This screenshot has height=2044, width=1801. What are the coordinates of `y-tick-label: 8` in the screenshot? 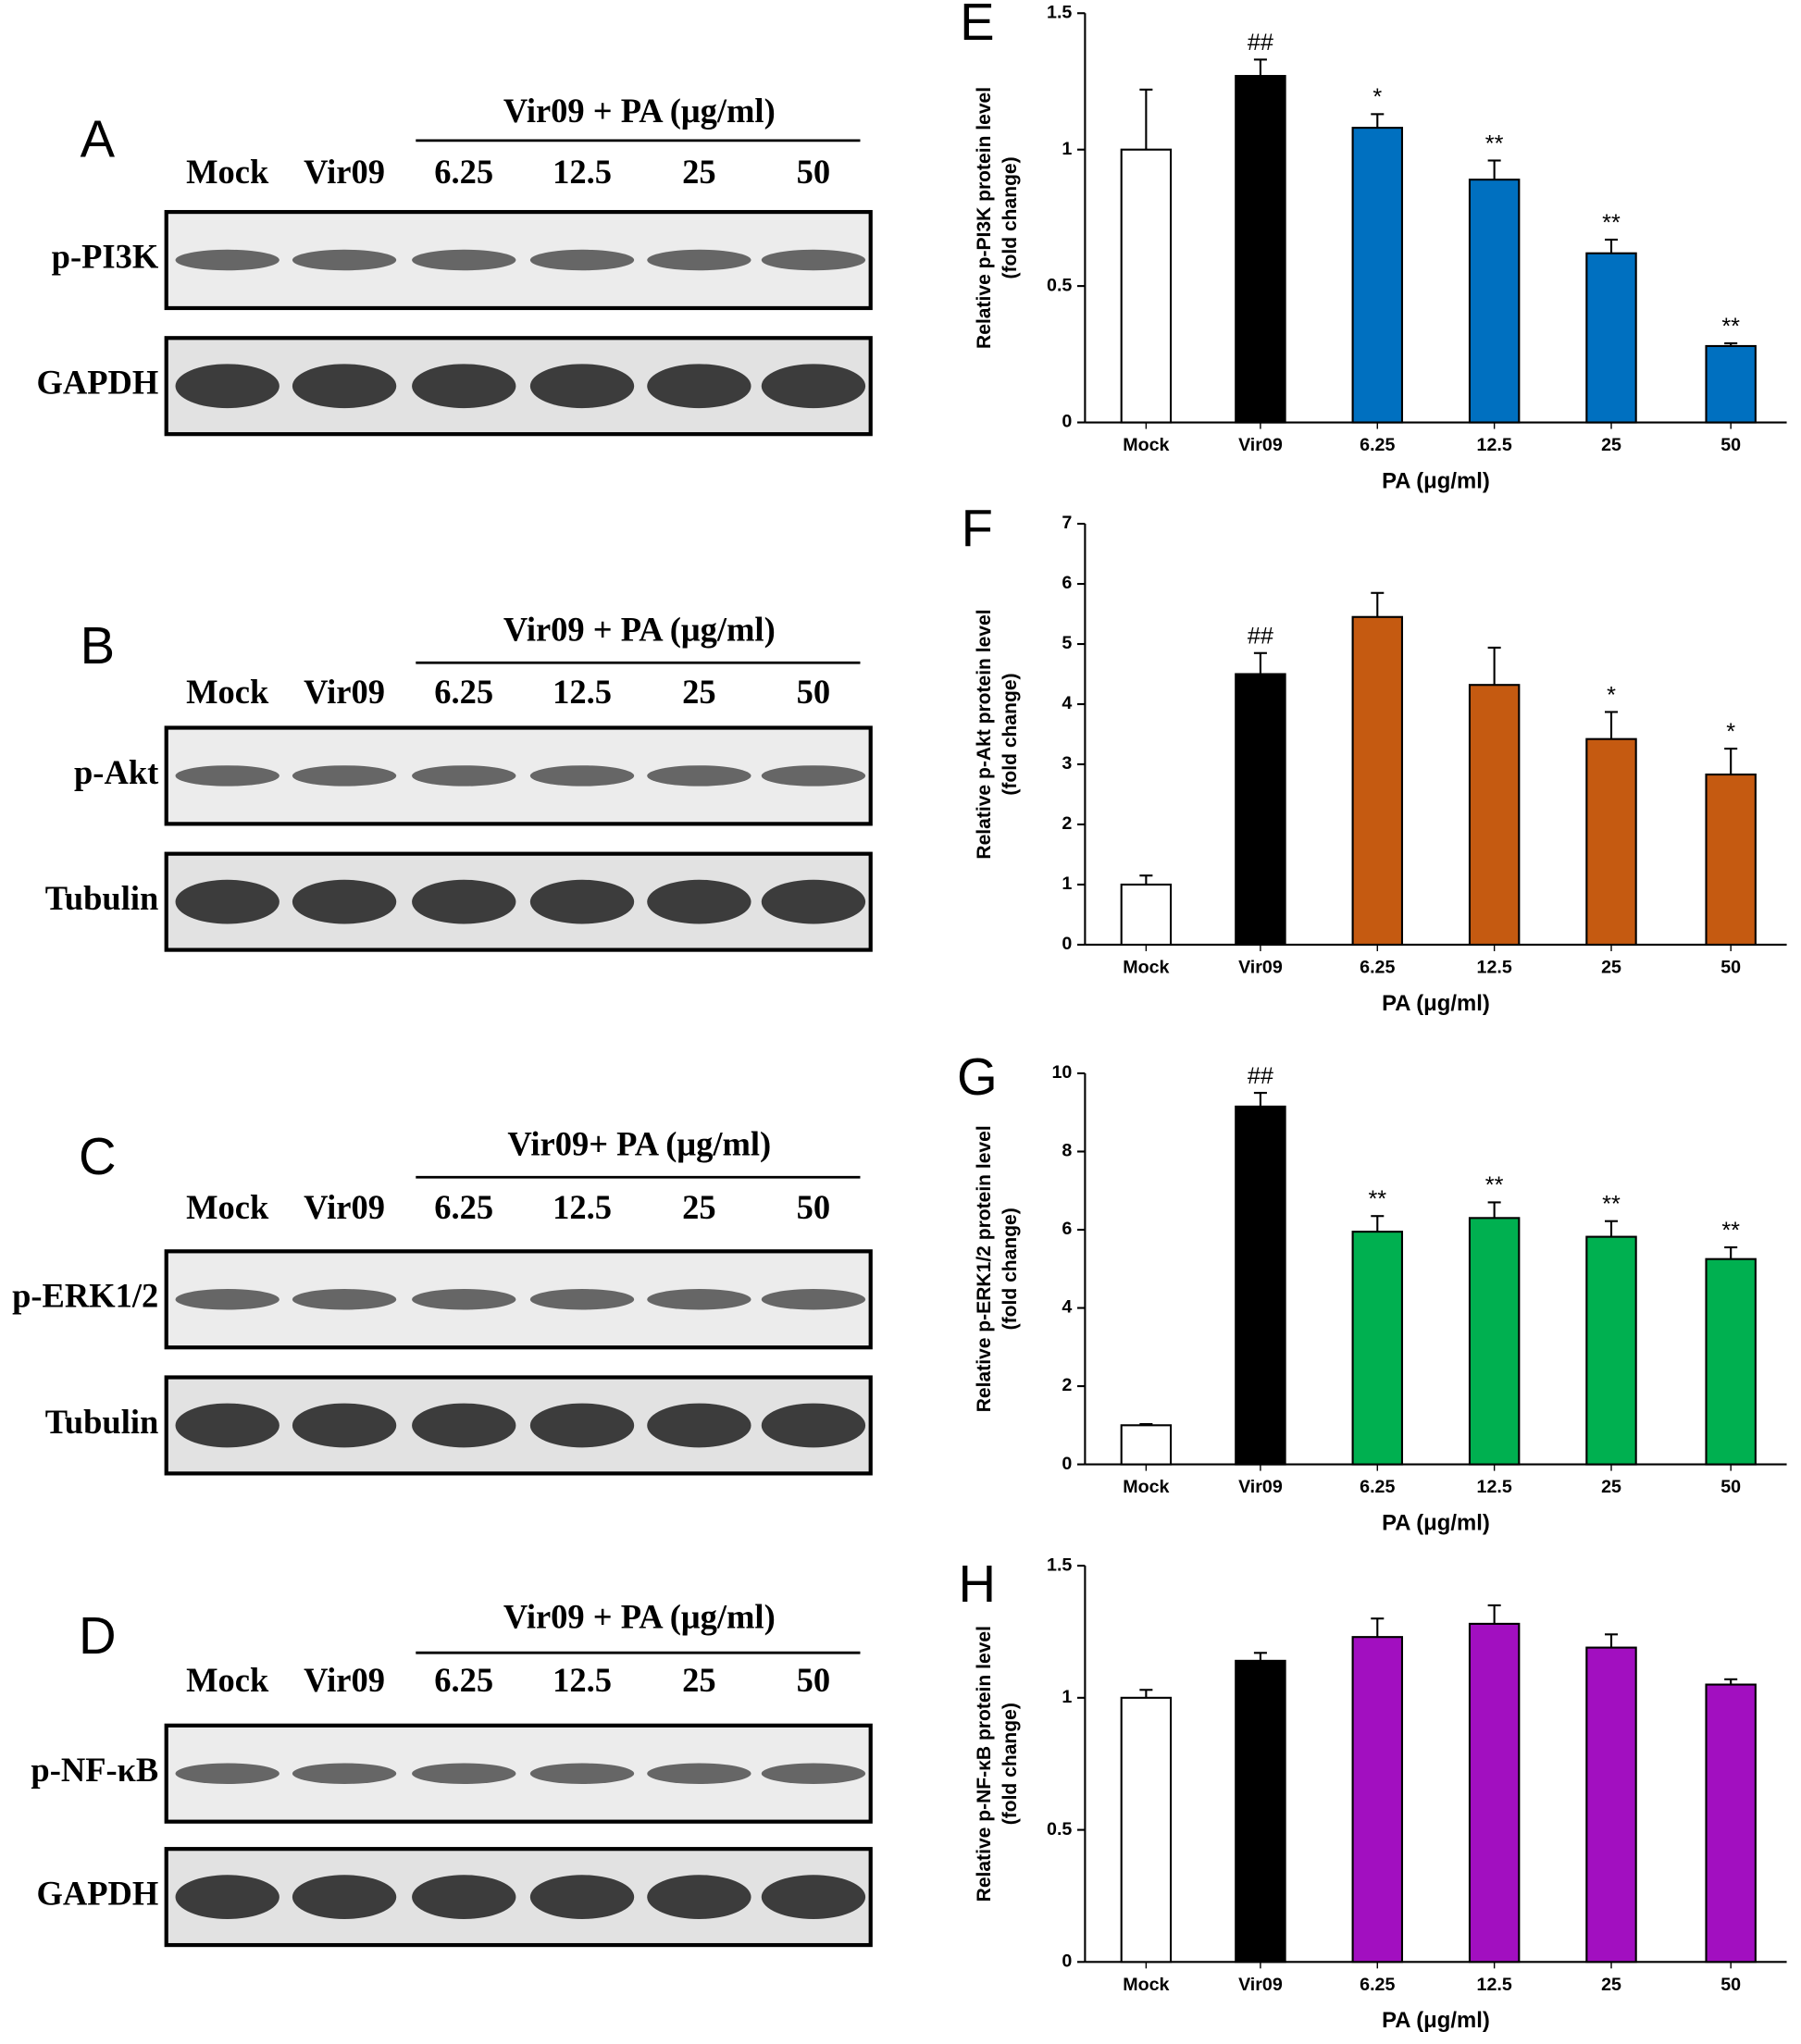 It's located at (1067, 1151).